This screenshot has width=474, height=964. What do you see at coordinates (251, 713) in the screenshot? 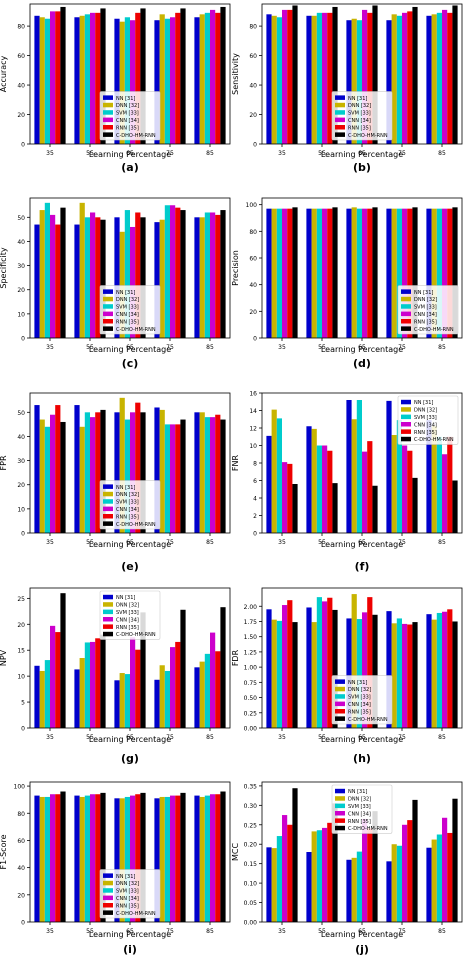
I see `y-tick-label: 0.25` at bounding box center [251, 713].